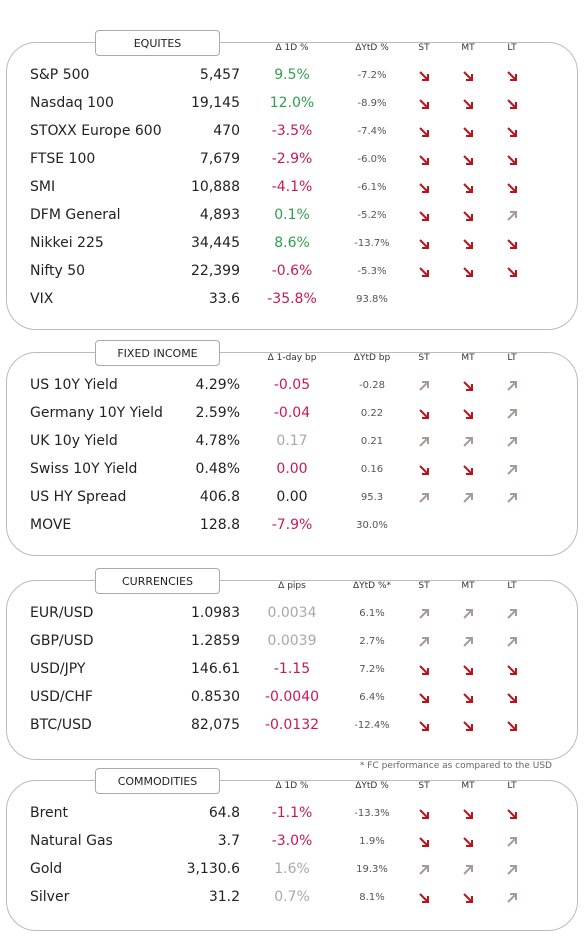 Image resolution: width=586 pixels, height=951 pixels. What do you see at coordinates (219, 75) in the screenshot?
I see `row-level: 5,457` at bounding box center [219, 75].